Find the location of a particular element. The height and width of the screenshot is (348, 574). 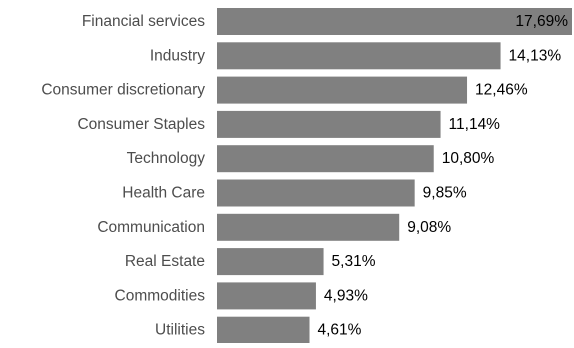

value-label-3: 11,14% is located at coordinates (475, 124).